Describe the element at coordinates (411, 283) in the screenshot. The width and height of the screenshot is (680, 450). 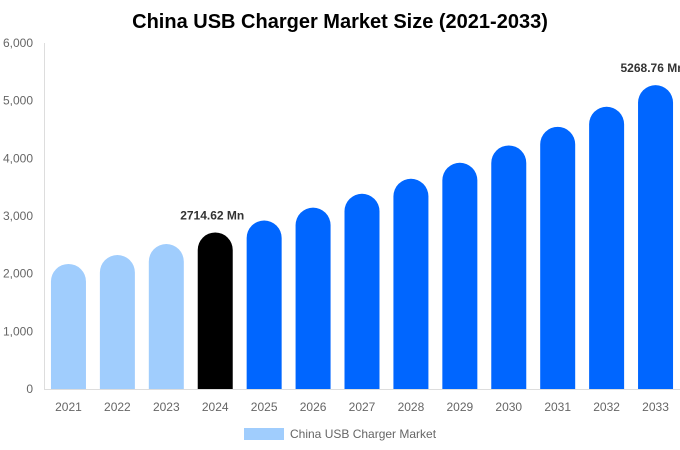
I see `bar-2028` at that location.